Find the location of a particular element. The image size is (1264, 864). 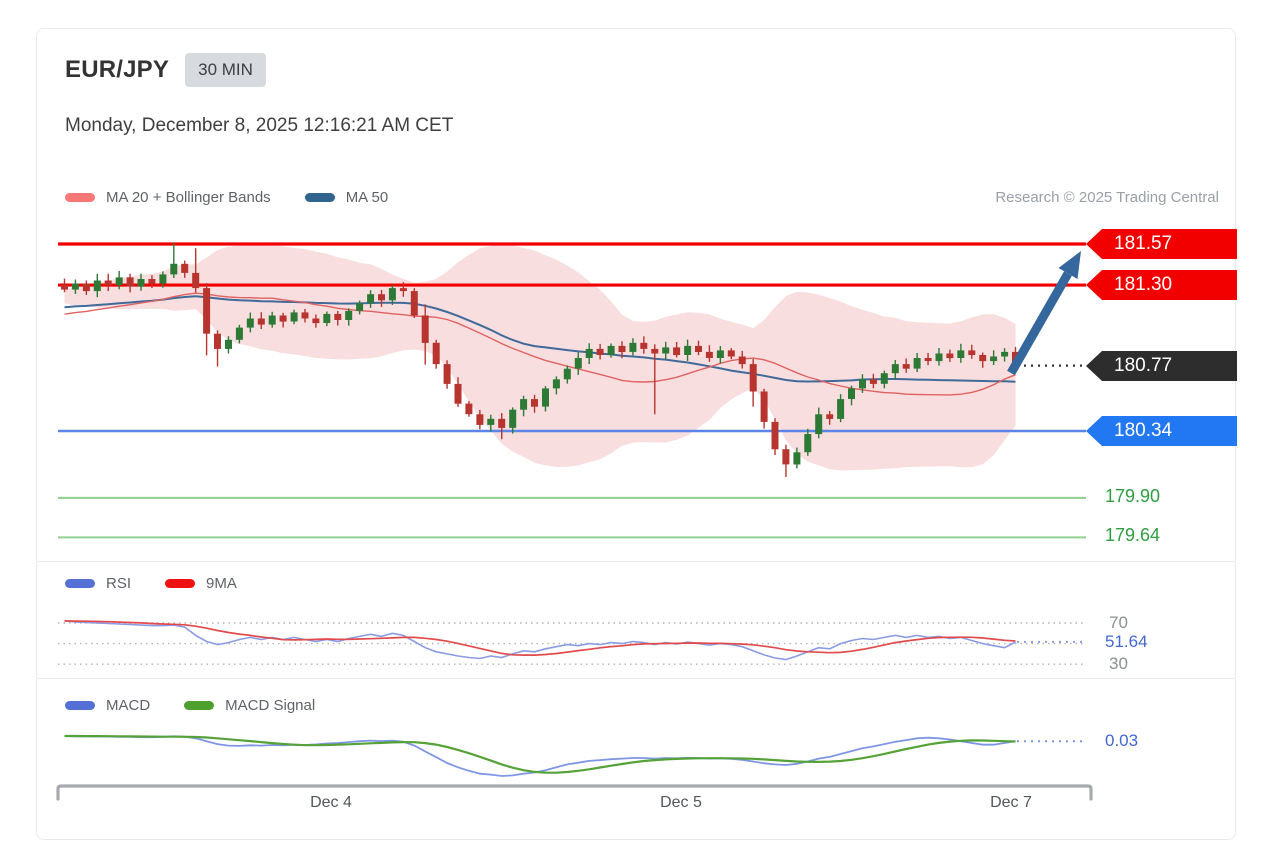

resistance-price-tag-2: 181.30 is located at coordinates (1161, 285).